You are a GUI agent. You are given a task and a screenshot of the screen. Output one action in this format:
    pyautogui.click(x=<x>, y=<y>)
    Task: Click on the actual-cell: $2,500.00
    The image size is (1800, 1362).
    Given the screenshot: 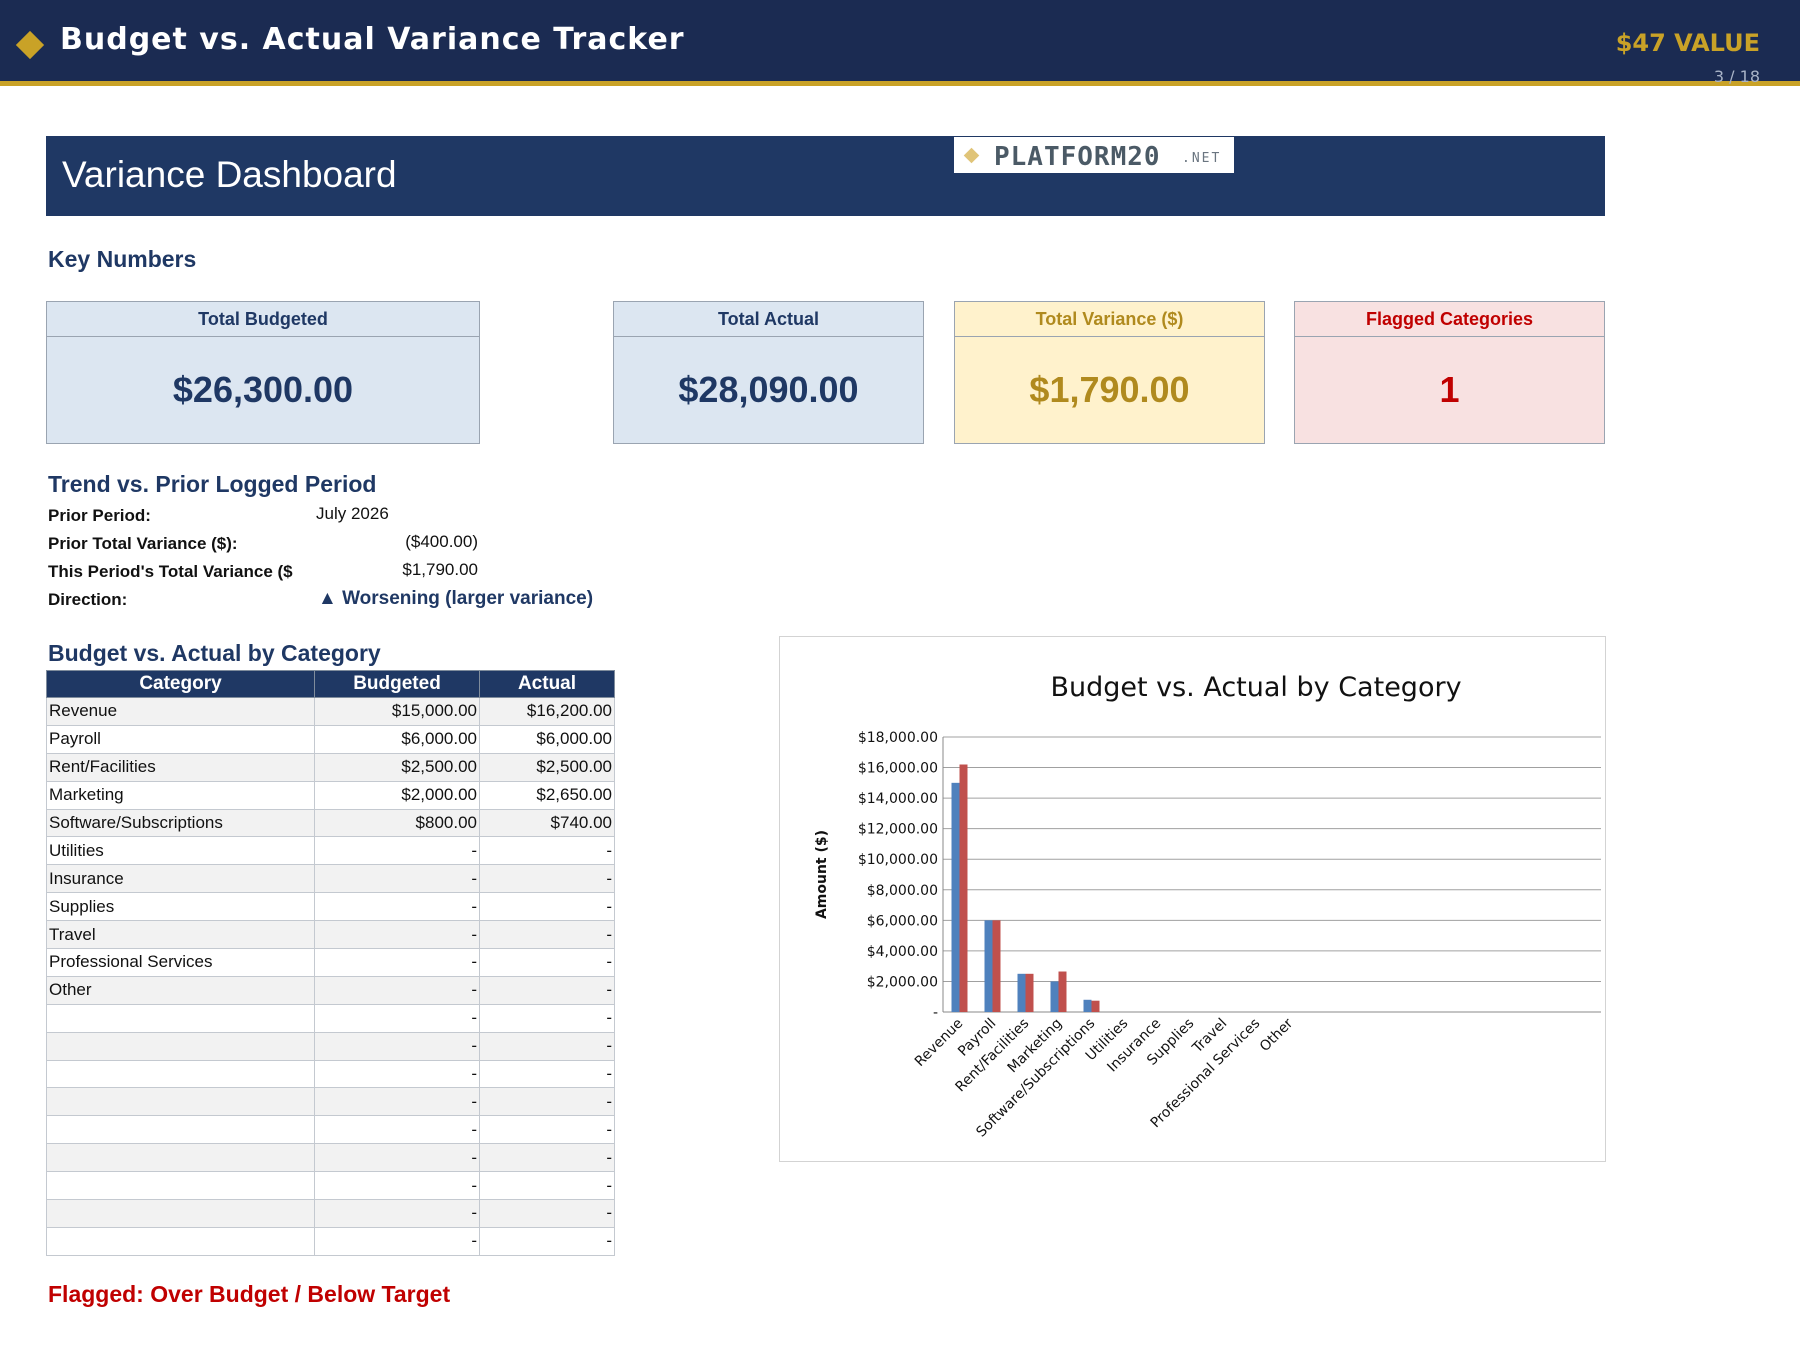 What is the action you would take?
    pyautogui.click(x=547, y=767)
    